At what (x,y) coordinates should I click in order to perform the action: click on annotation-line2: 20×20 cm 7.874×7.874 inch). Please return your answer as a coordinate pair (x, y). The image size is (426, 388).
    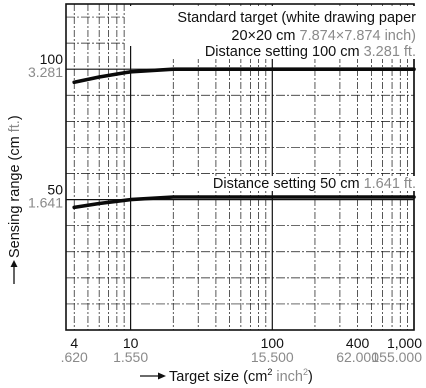
    Looking at the image, I should click on (323, 36).